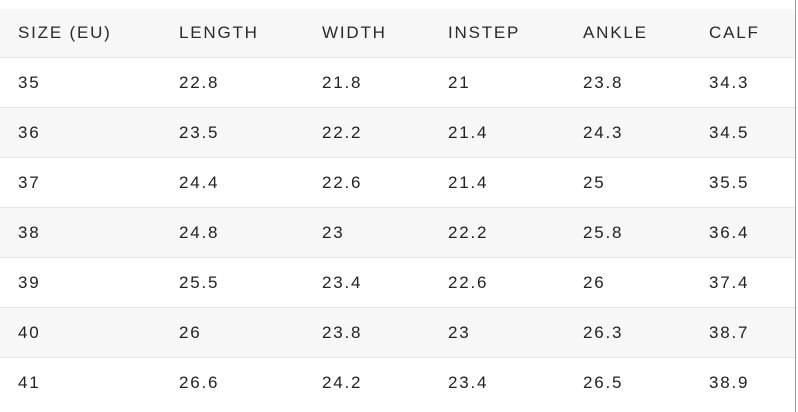 This screenshot has width=798, height=412. Describe the element at coordinates (497, 82) in the screenshot. I see `table-cell: 21` at that location.